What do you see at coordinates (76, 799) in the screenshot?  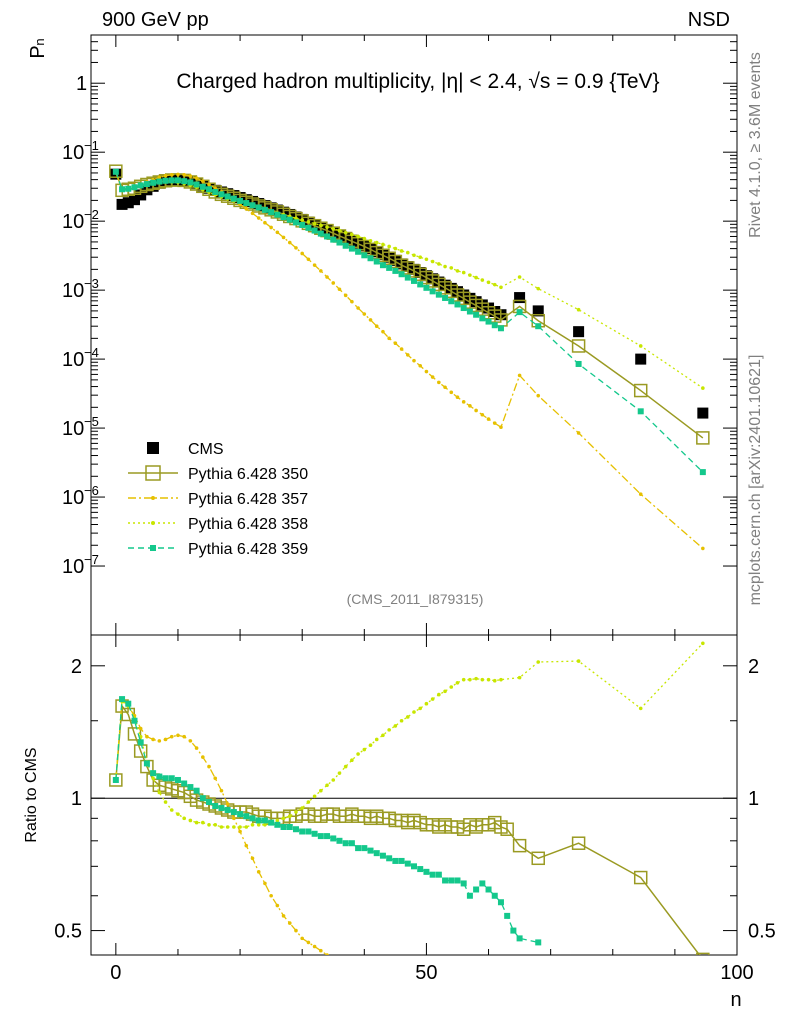 I see `ratio-y-tick-label: 1` at bounding box center [76, 799].